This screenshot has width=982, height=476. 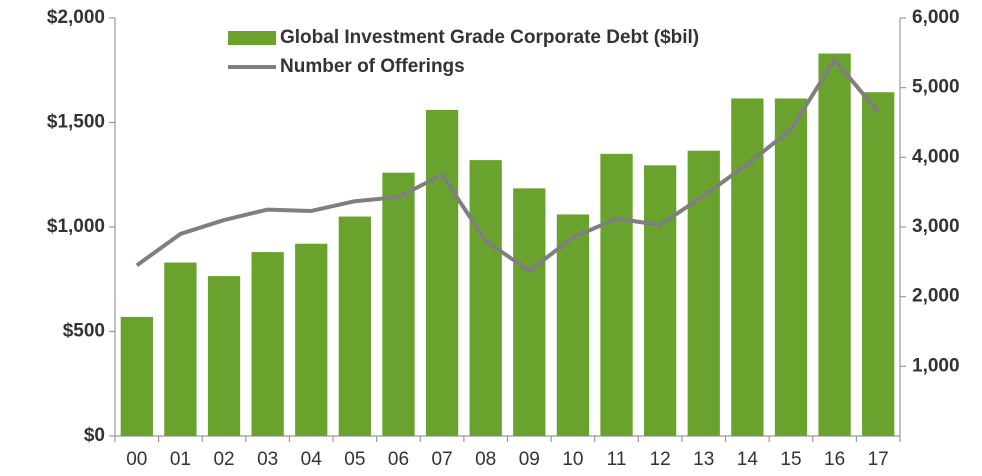 I want to click on x-tick-label: 11, so click(x=617, y=459).